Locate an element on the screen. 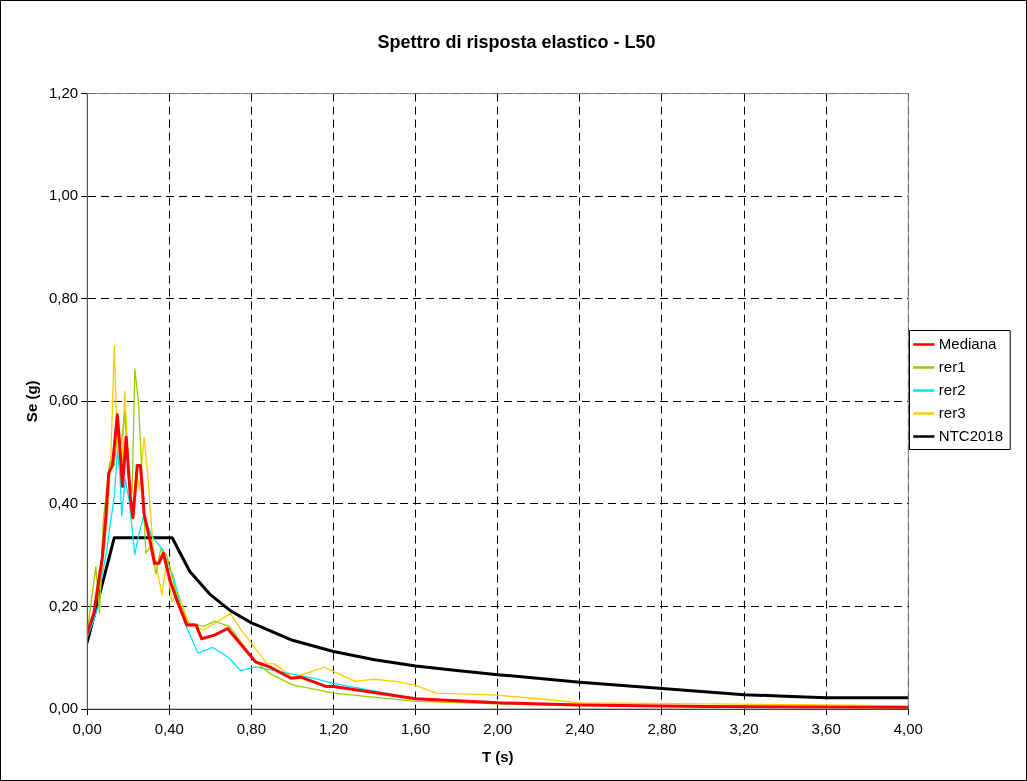 The width and height of the screenshot is (1027, 781). legend-label: NTC2018 is located at coordinates (971, 435).